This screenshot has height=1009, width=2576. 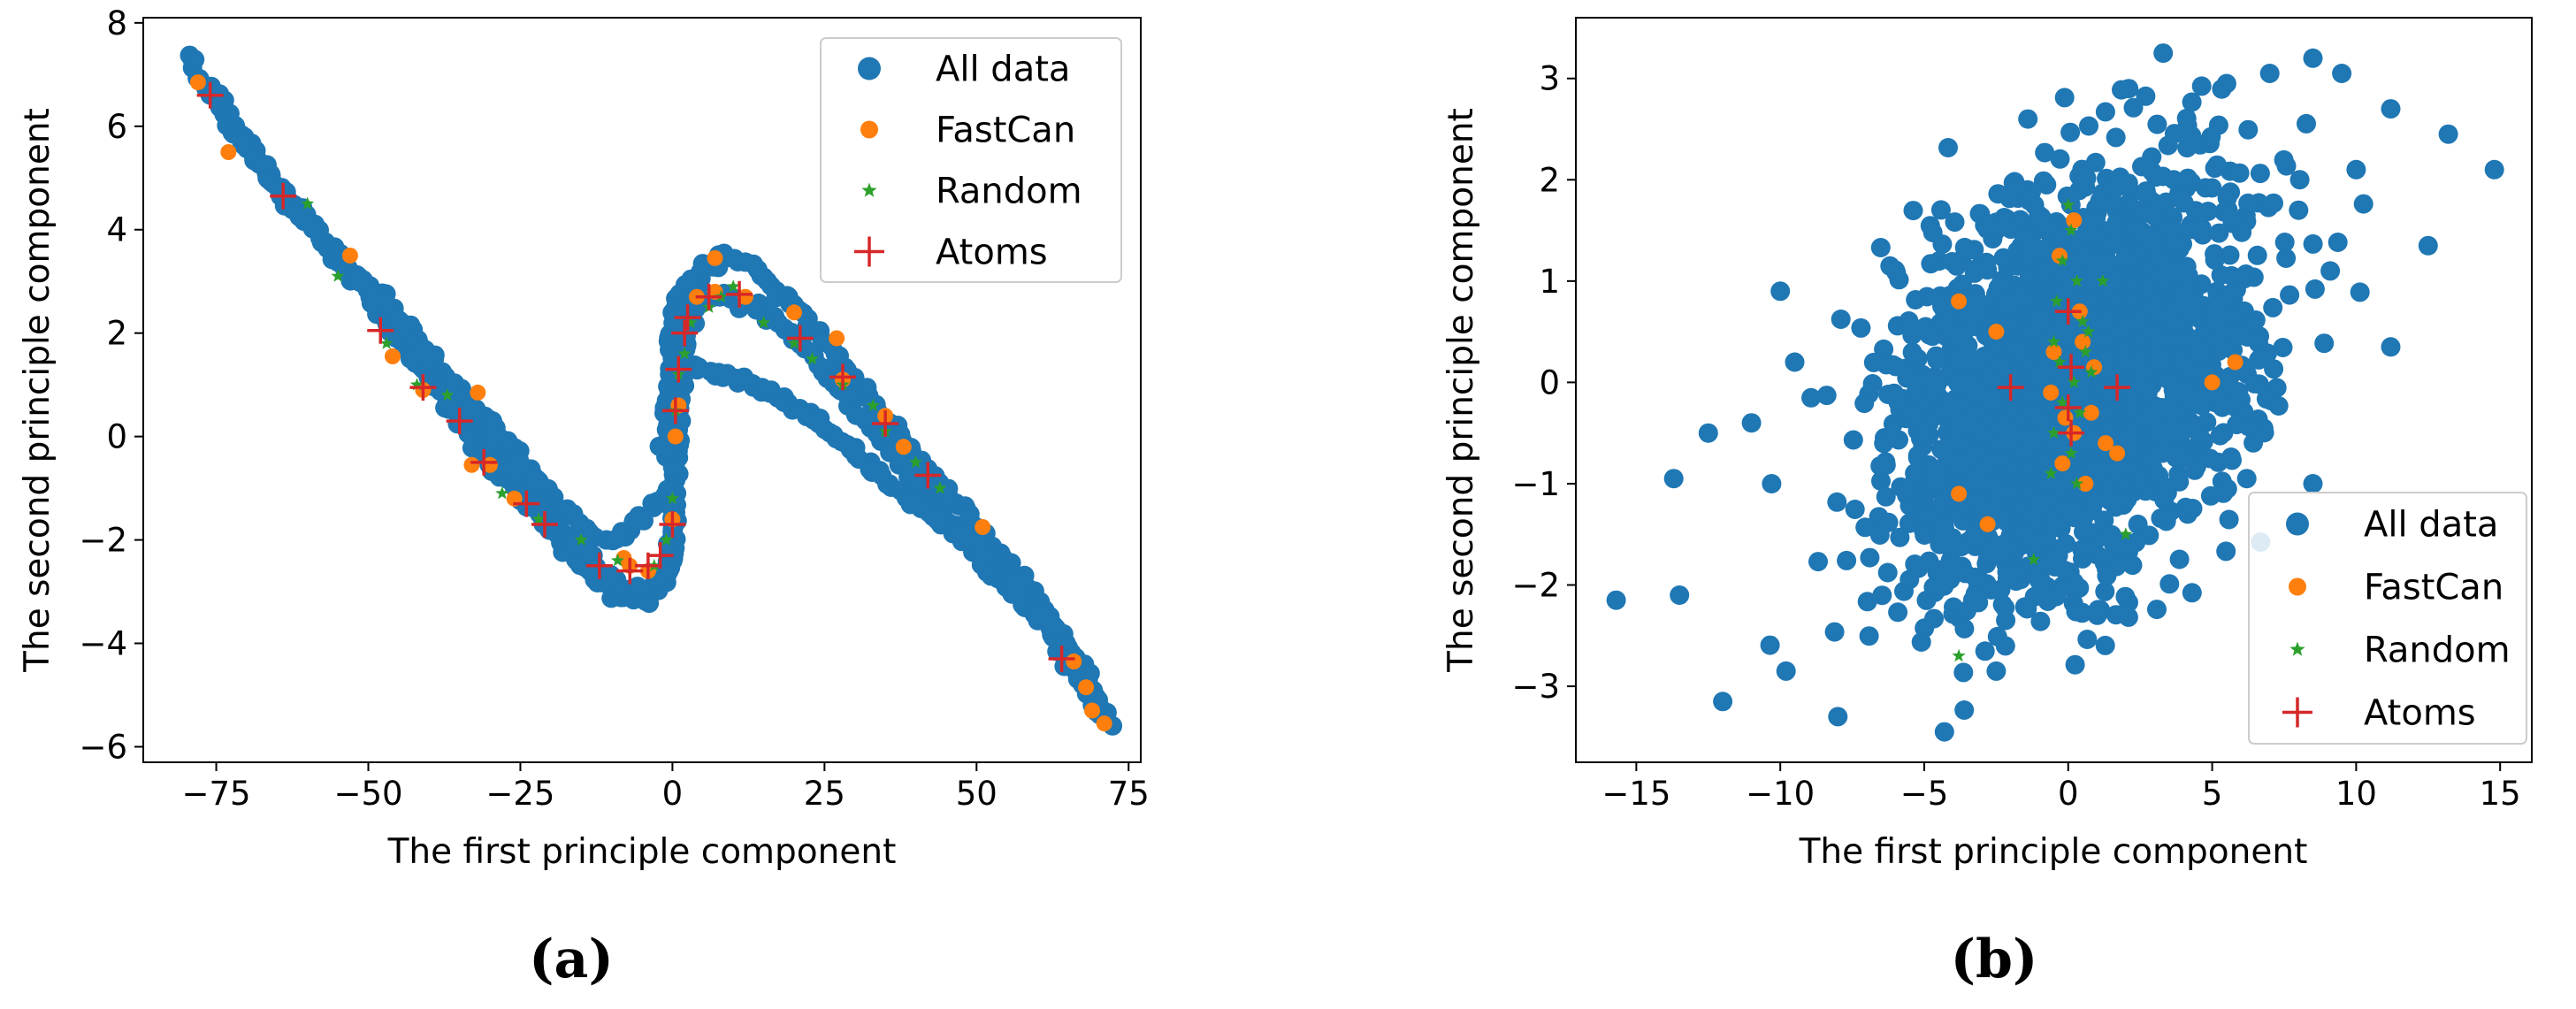 I want to click on y-tick-label: −6, so click(x=103, y=747).